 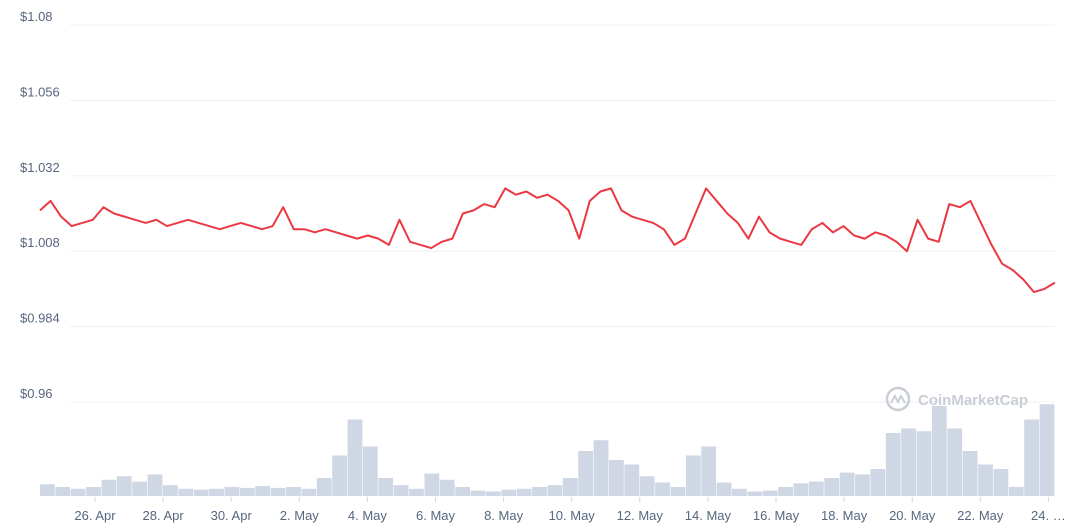 I want to click on watermark: CoinMarketCap, so click(x=956, y=399).